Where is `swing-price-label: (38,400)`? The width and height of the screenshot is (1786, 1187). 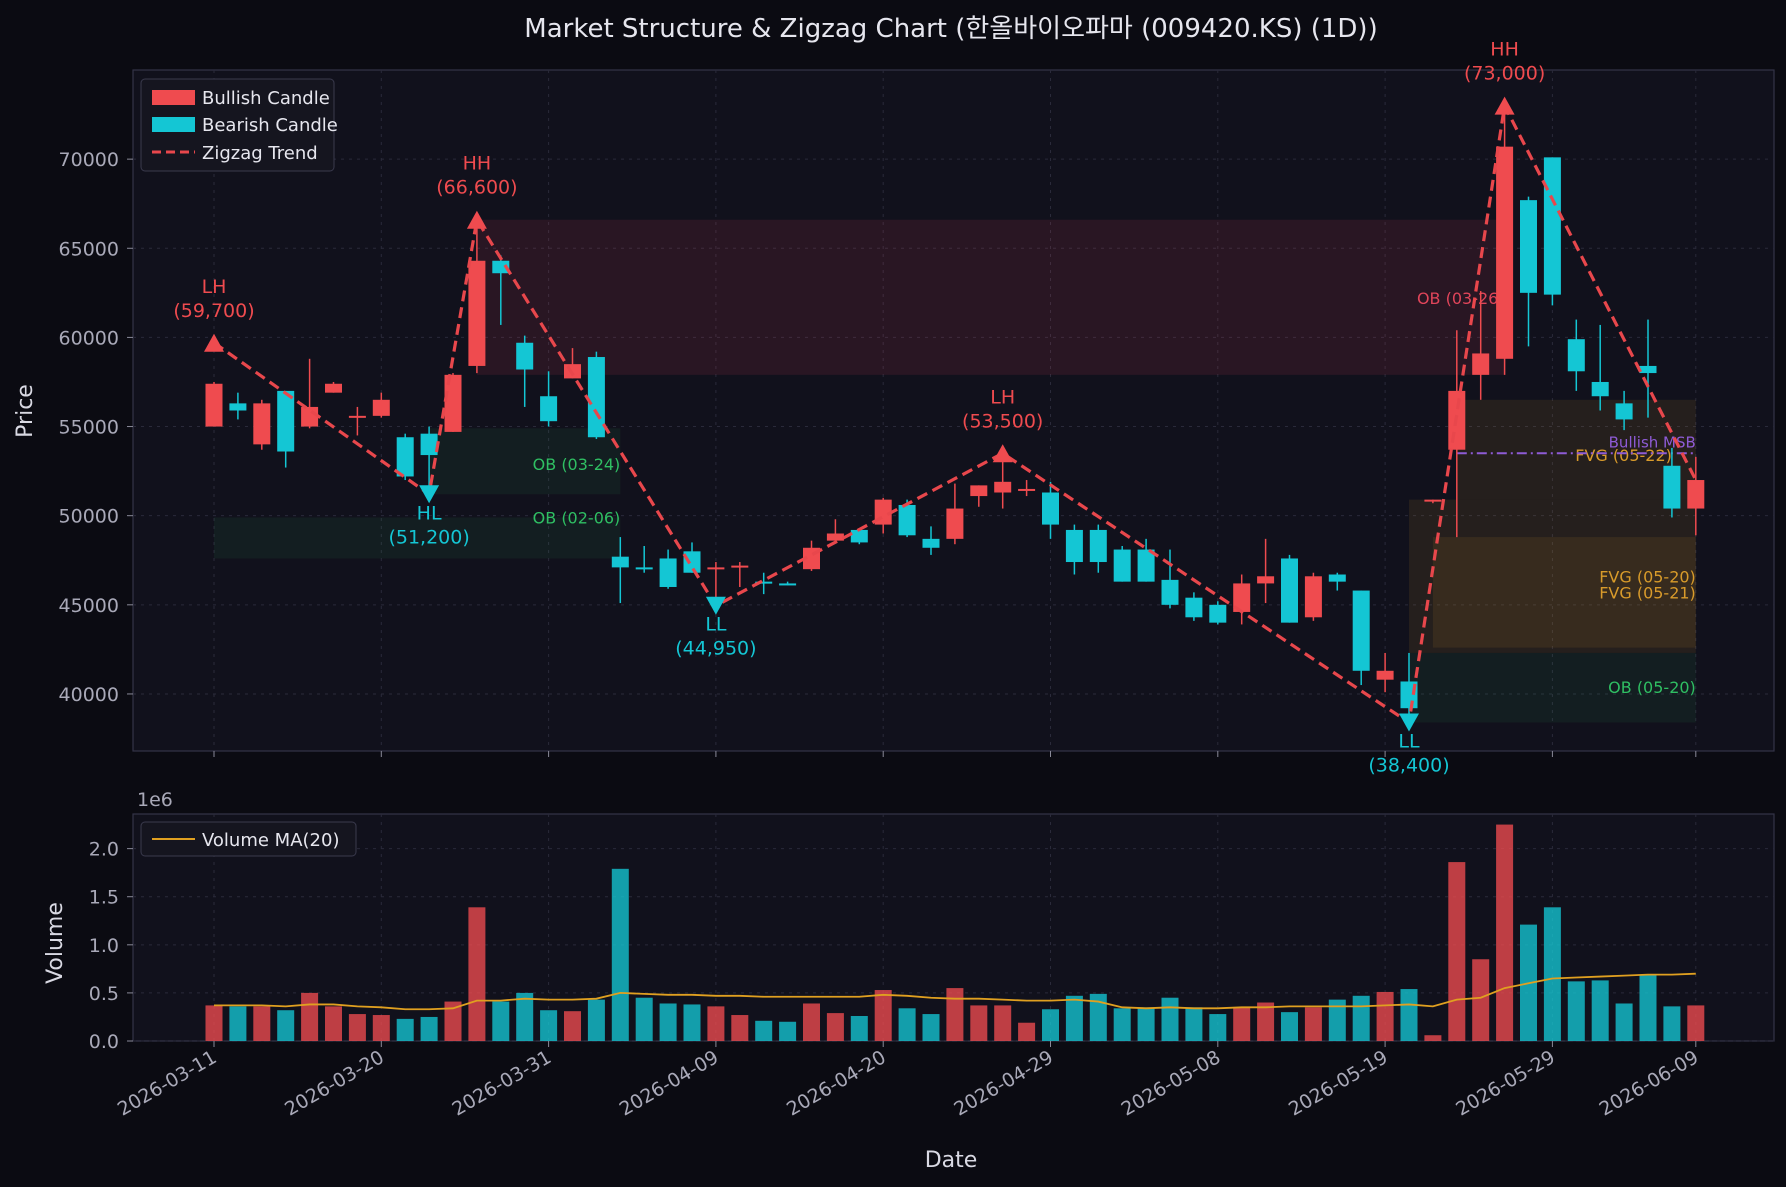
swing-price-label: (38,400) is located at coordinates (1408, 765).